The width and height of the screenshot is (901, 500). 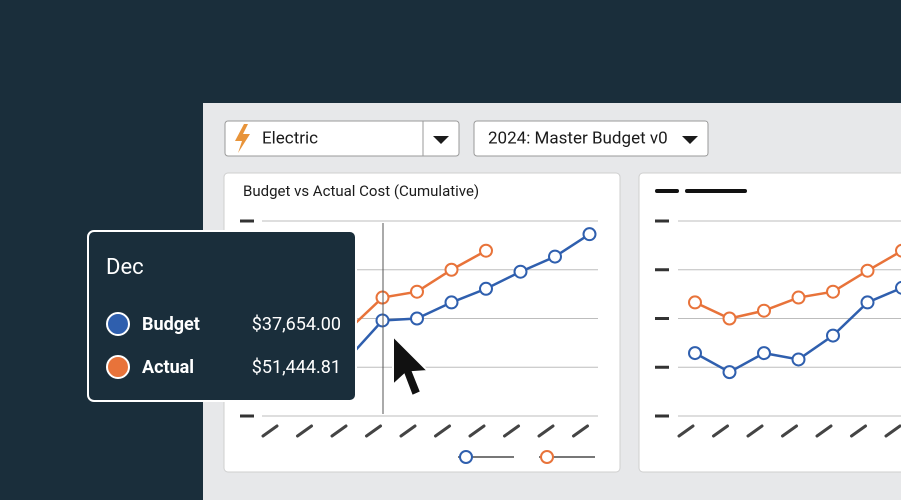 What do you see at coordinates (526, 457) in the screenshot?
I see `legend` at bounding box center [526, 457].